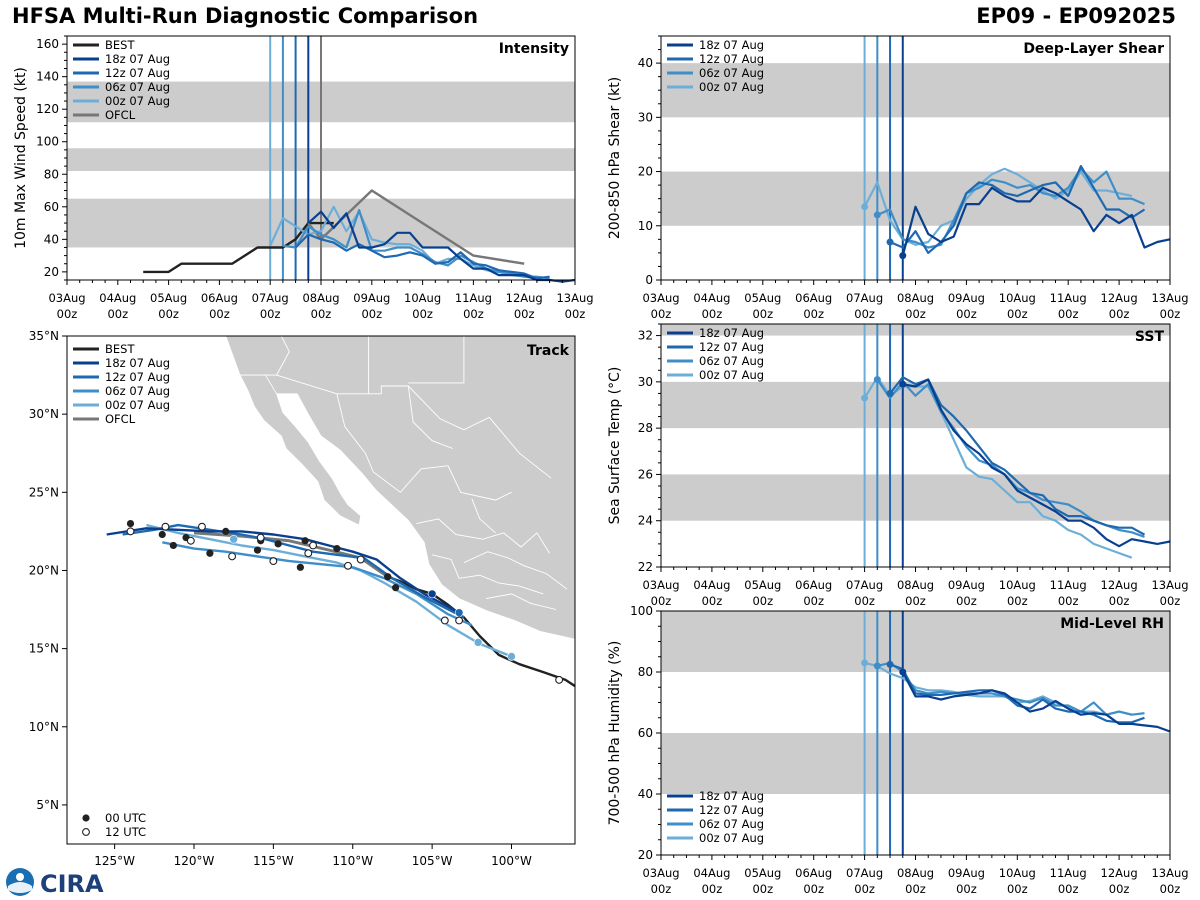 This screenshot has height=900, width=1200. What do you see at coordinates (813, 298) in the screenshot?
I see `shear-xtick-day: 06Aug` at bounding box center [813, 298].